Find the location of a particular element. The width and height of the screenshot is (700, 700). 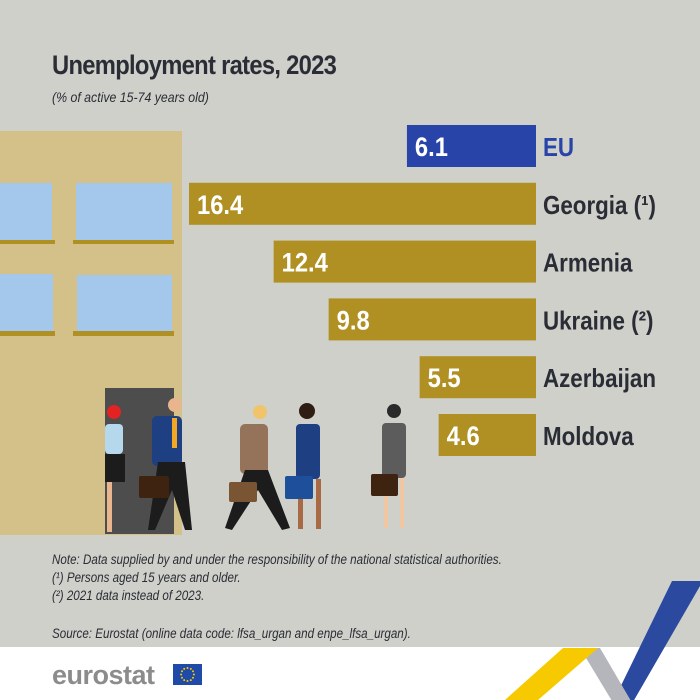

category-label: Ukraine (²) is located at coordinates (598, 321).